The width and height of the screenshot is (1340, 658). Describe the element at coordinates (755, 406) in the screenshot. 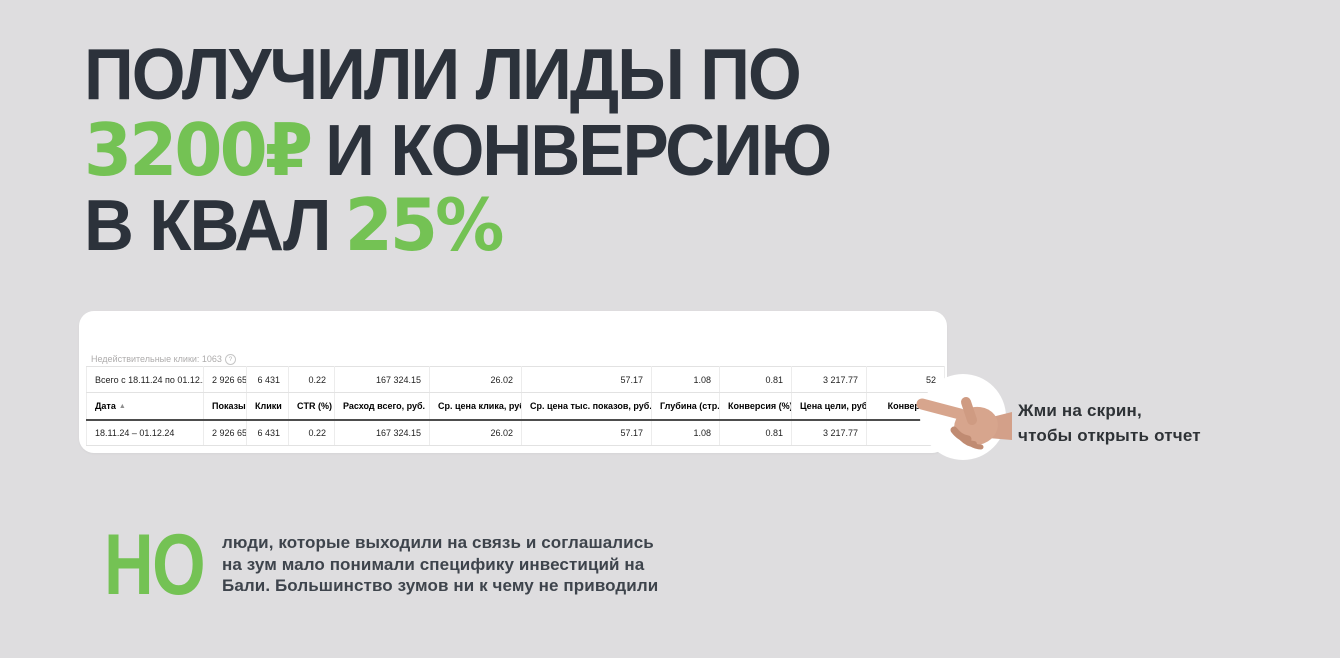

I see `column-header: Конверсия (%)` at that location.